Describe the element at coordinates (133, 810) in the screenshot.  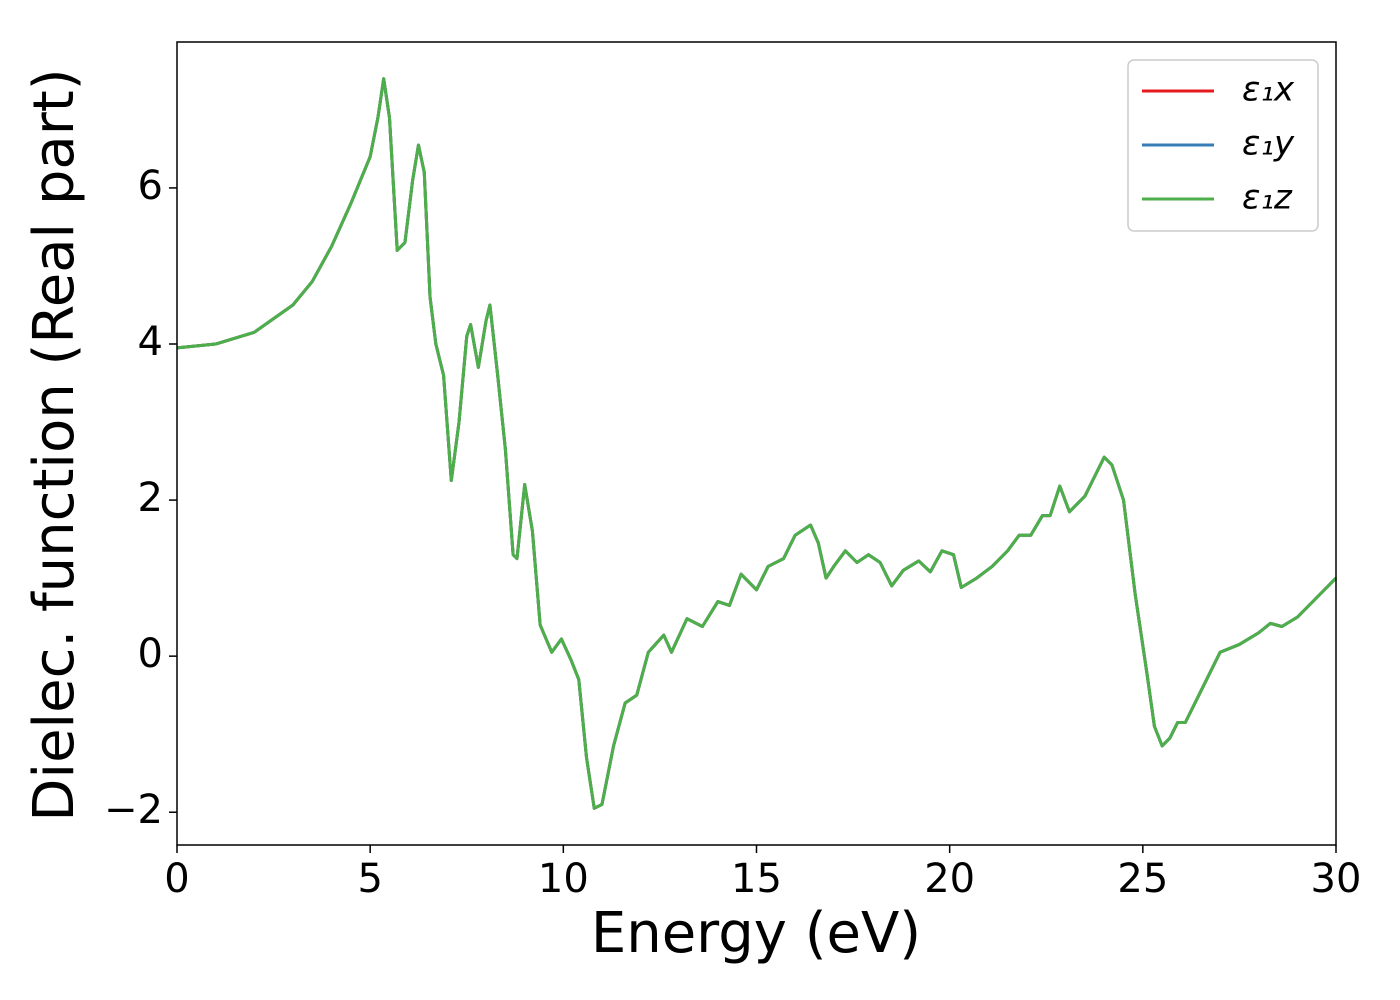
I see `y-tick-label: −2` at that location.